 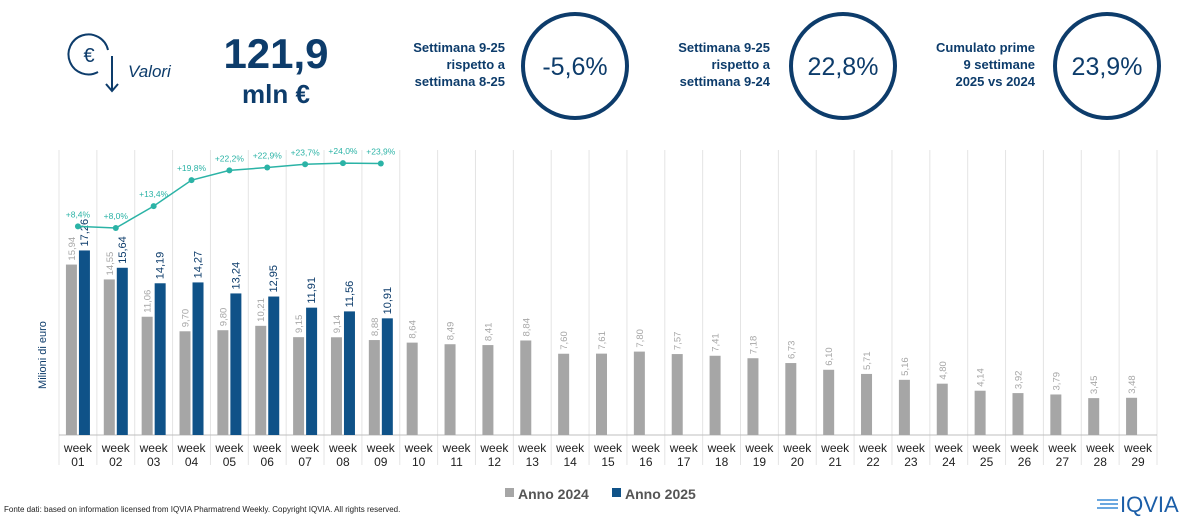 What do you see at coordinates (350, 294) in the screenshot?
I see `value-label: 11,56` at bounding box center [350, 294].